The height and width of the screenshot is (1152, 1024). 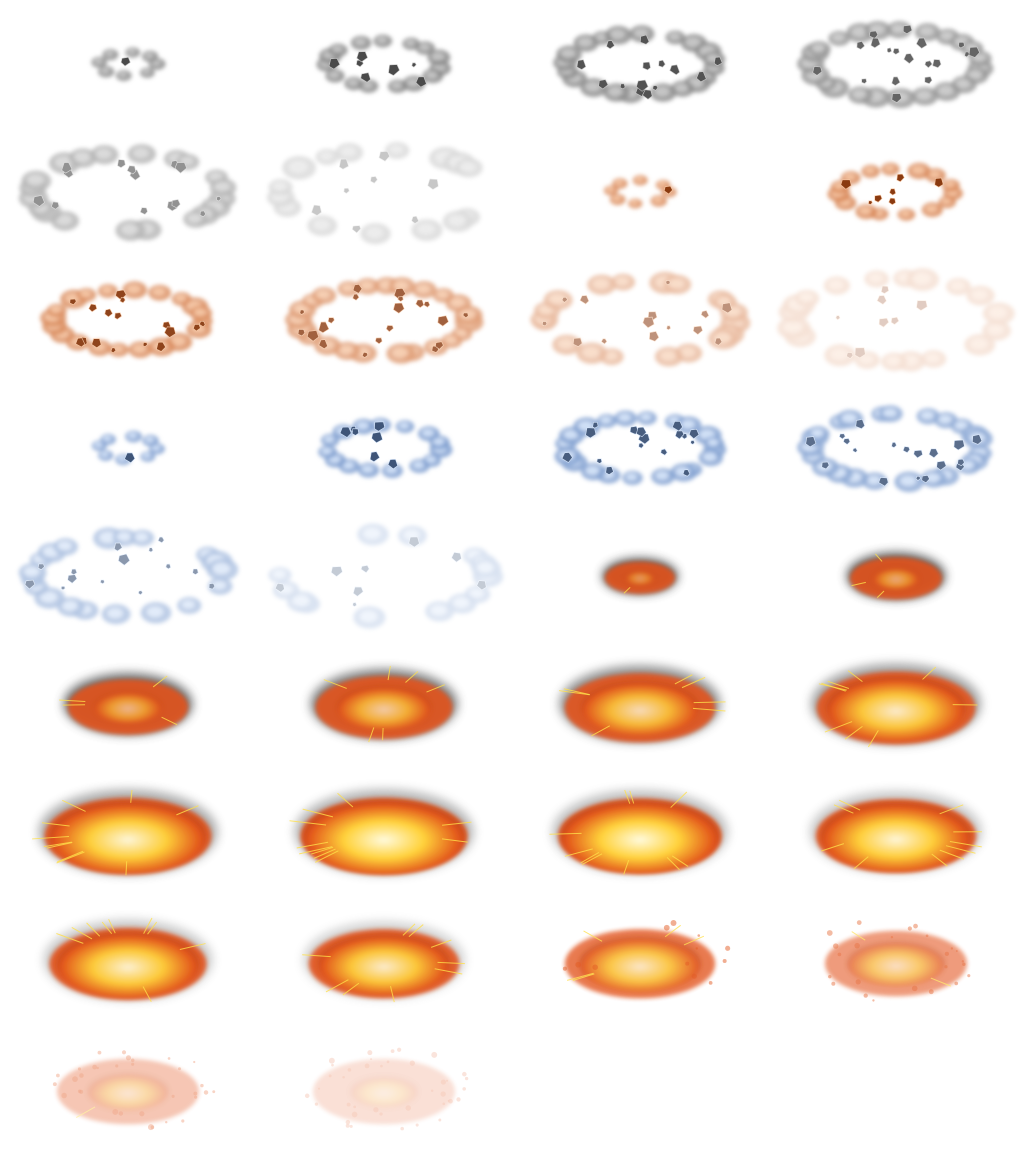 I want to click on spark, so click(x=383, y=734).